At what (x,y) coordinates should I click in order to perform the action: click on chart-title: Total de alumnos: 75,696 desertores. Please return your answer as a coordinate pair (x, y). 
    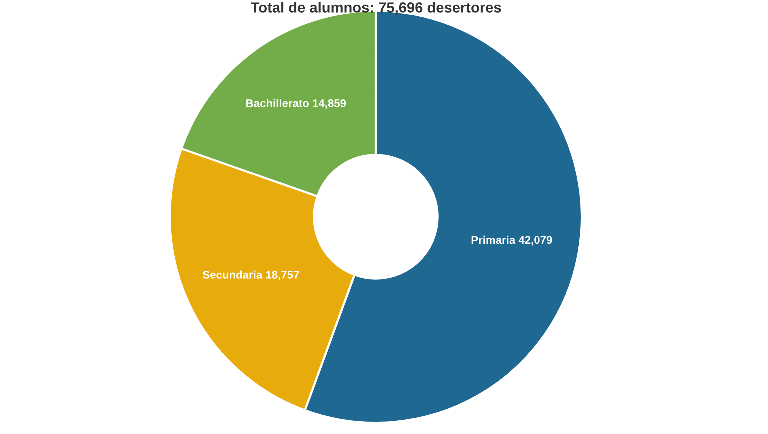
    Looking at the image, I should click on (376, 8).